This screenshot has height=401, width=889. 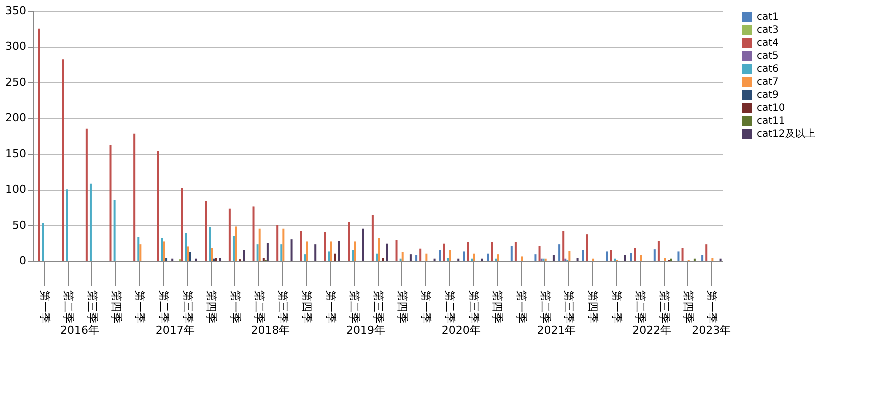 What do you see at coordinates (16, 153) in the screenshot?
I see `y-tick-label: 150` at bounding box center [16, 153].